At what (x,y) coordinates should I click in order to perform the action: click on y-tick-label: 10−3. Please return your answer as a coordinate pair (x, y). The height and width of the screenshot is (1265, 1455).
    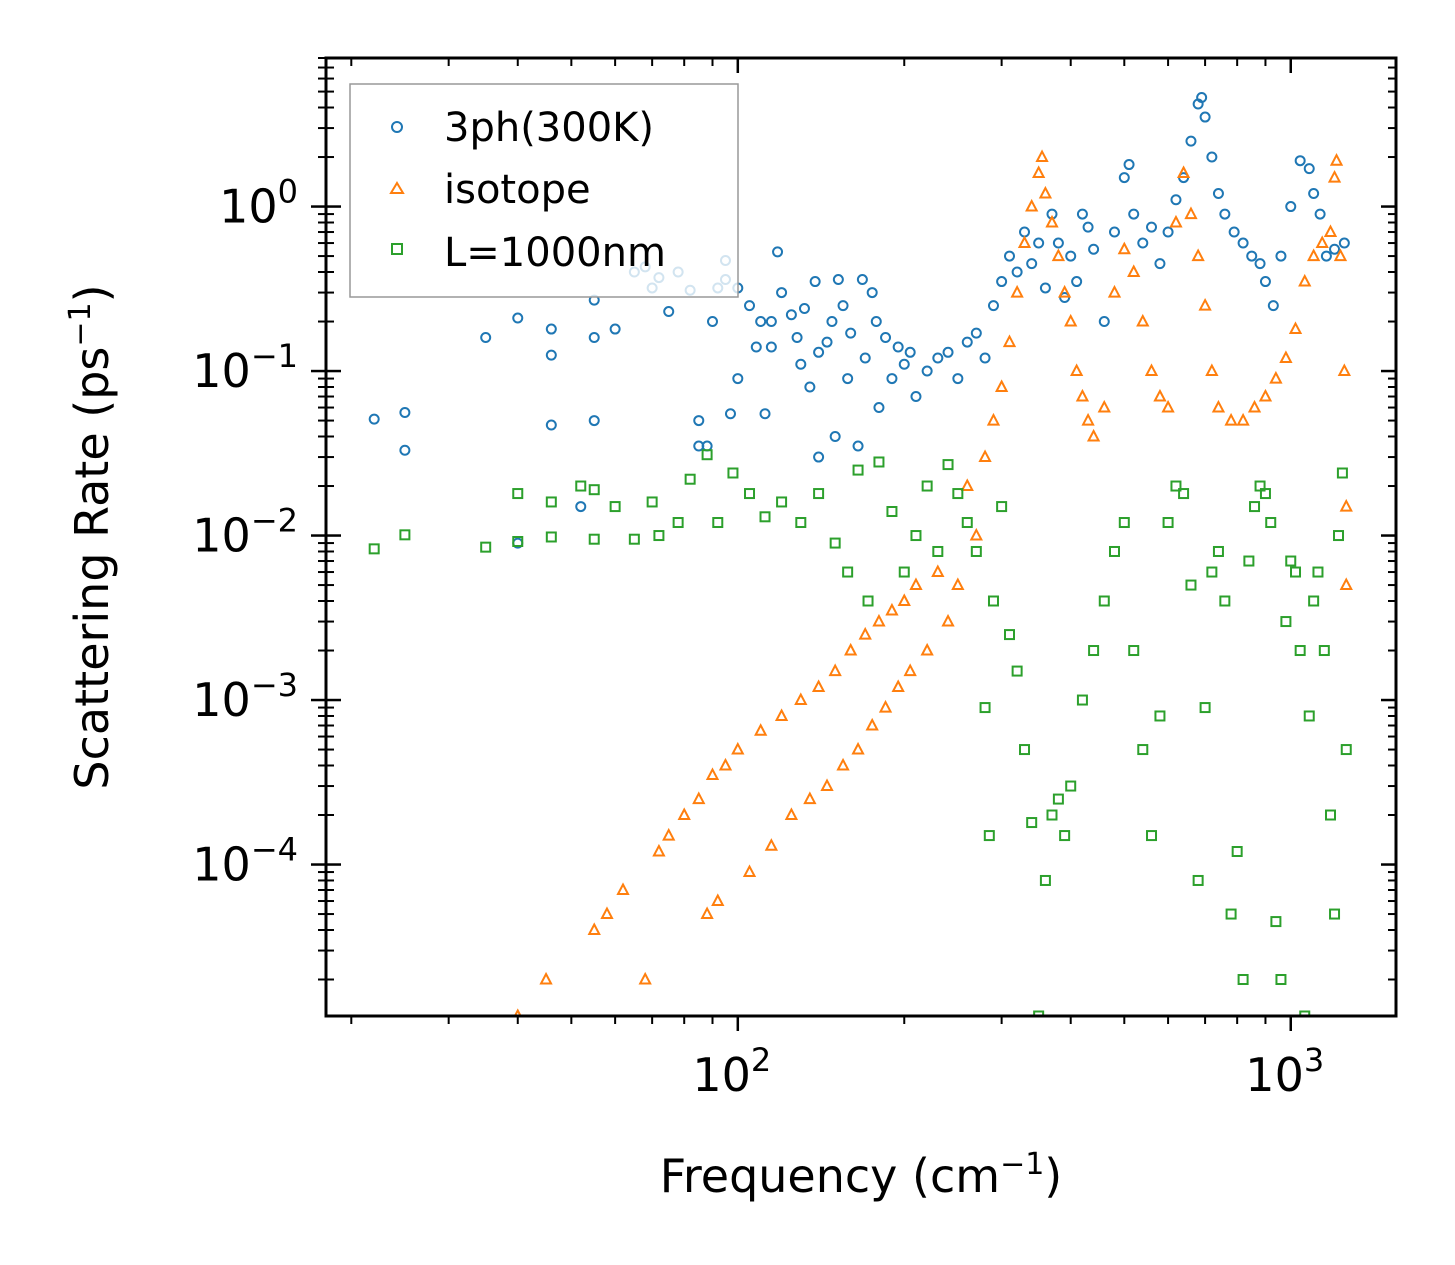
    Looking at the image, I should click on (245, 696).